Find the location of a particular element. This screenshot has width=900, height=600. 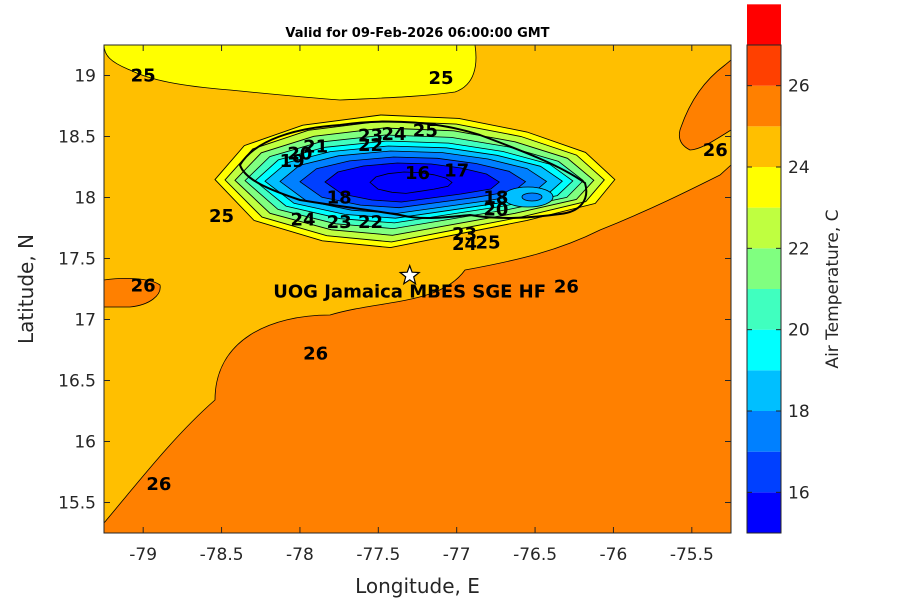

chart-title: Valid for 09-Feb-2026 06:00:00 GMT is located at coordinates (417, 33).